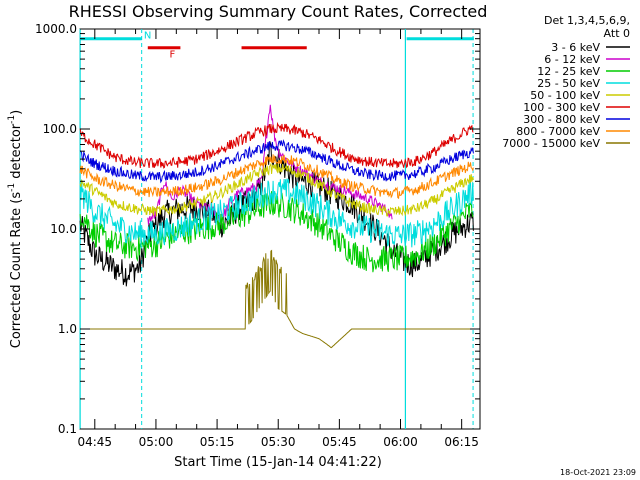 This screenshot has width=640, height=480. I want to click on x-tick-label-6: 06:15, so click(461, 442).